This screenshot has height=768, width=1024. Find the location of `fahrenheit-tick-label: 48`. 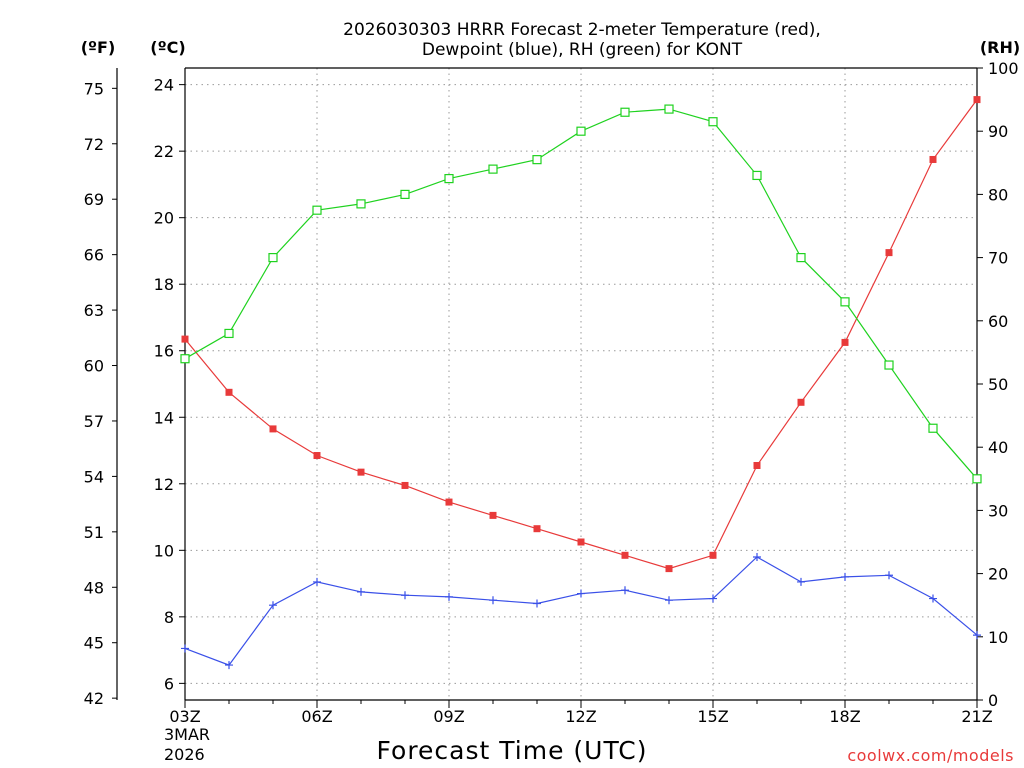

fahrenheit-tick-label: 48 is located at coordinates (94, 587).